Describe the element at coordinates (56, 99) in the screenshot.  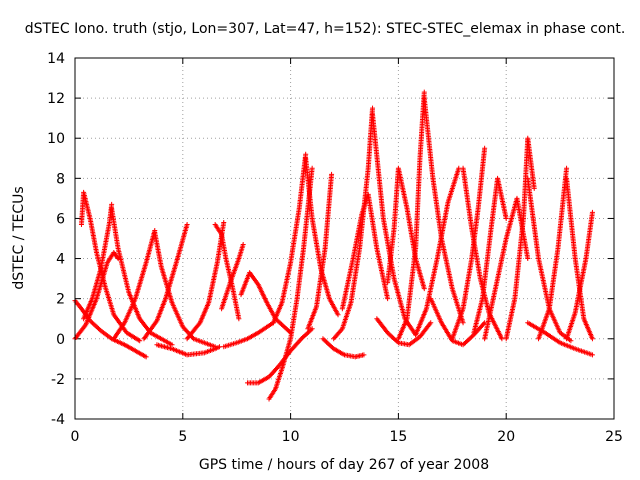
I see `y-tick-label: 12` at that location.